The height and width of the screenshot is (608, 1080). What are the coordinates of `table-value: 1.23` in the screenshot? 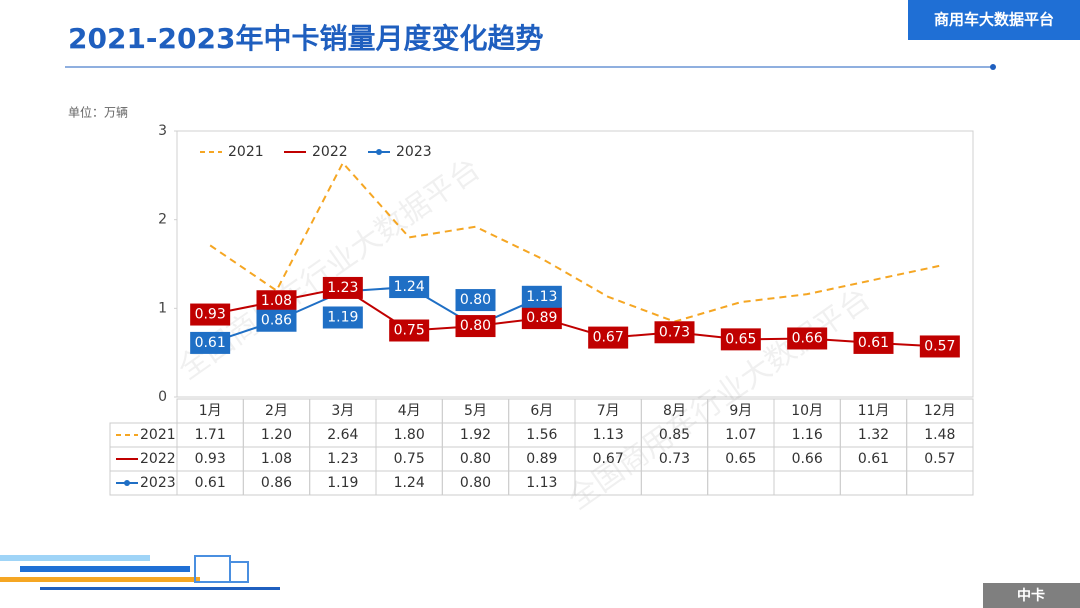 It's located at (342, 459).